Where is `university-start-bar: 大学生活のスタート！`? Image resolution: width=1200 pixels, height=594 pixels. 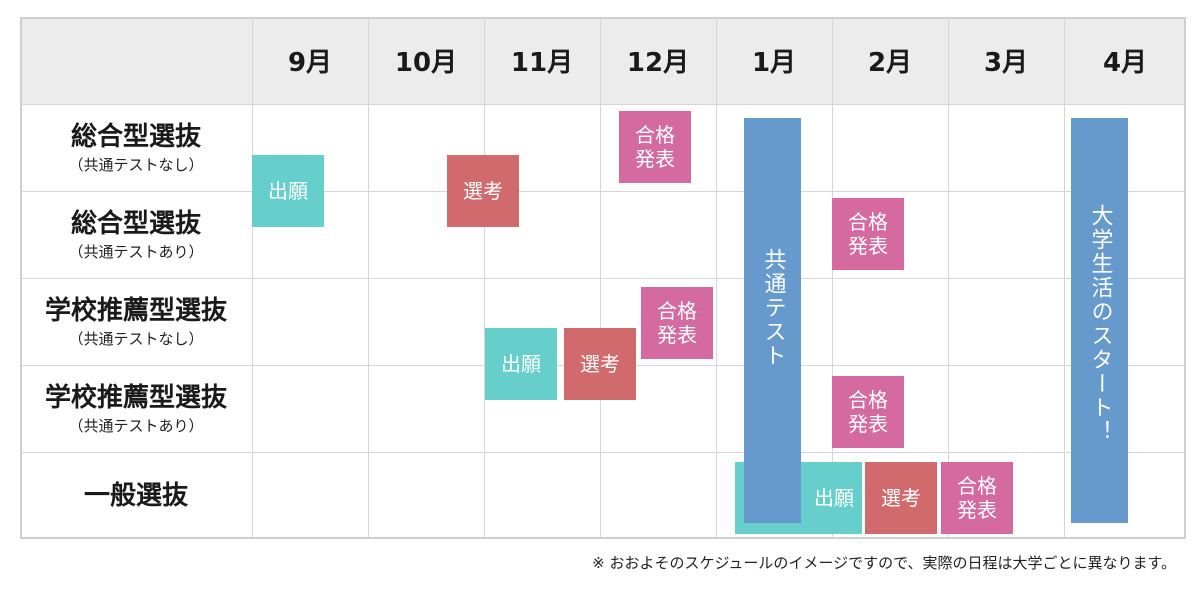 university-start-bar: 大学生活のスタート！ is located at coordinates (1099, 320).